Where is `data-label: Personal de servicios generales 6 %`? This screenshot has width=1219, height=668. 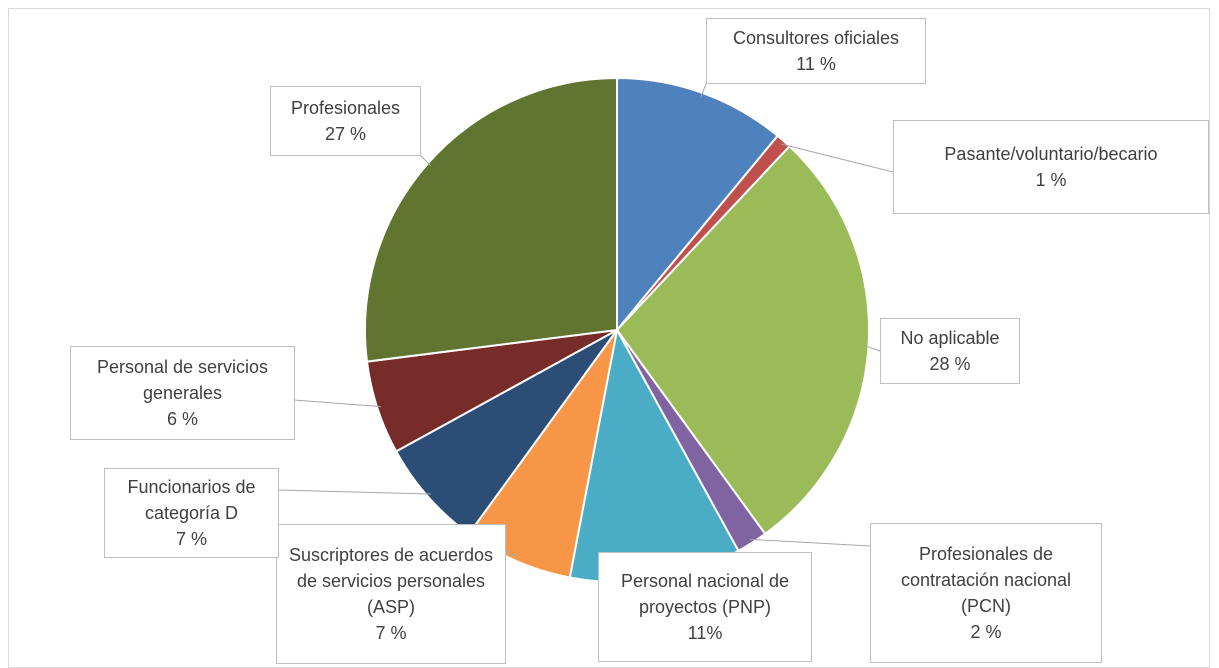 data-label: Personal de servicios generales 6 % is located at coordinates (182, 393).